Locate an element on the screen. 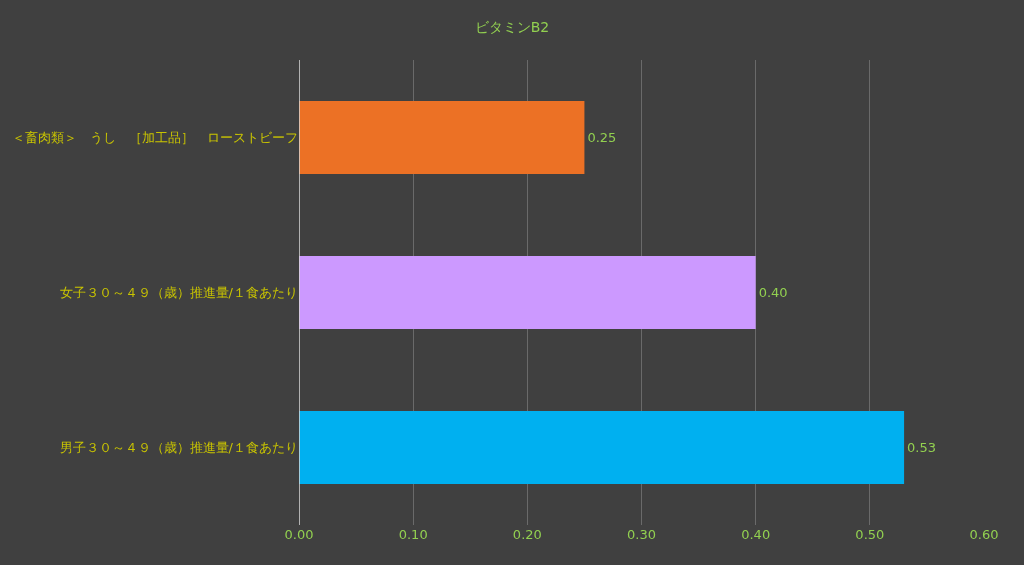  x-tick-label: 0.50 is located at coordinates (870, 534).